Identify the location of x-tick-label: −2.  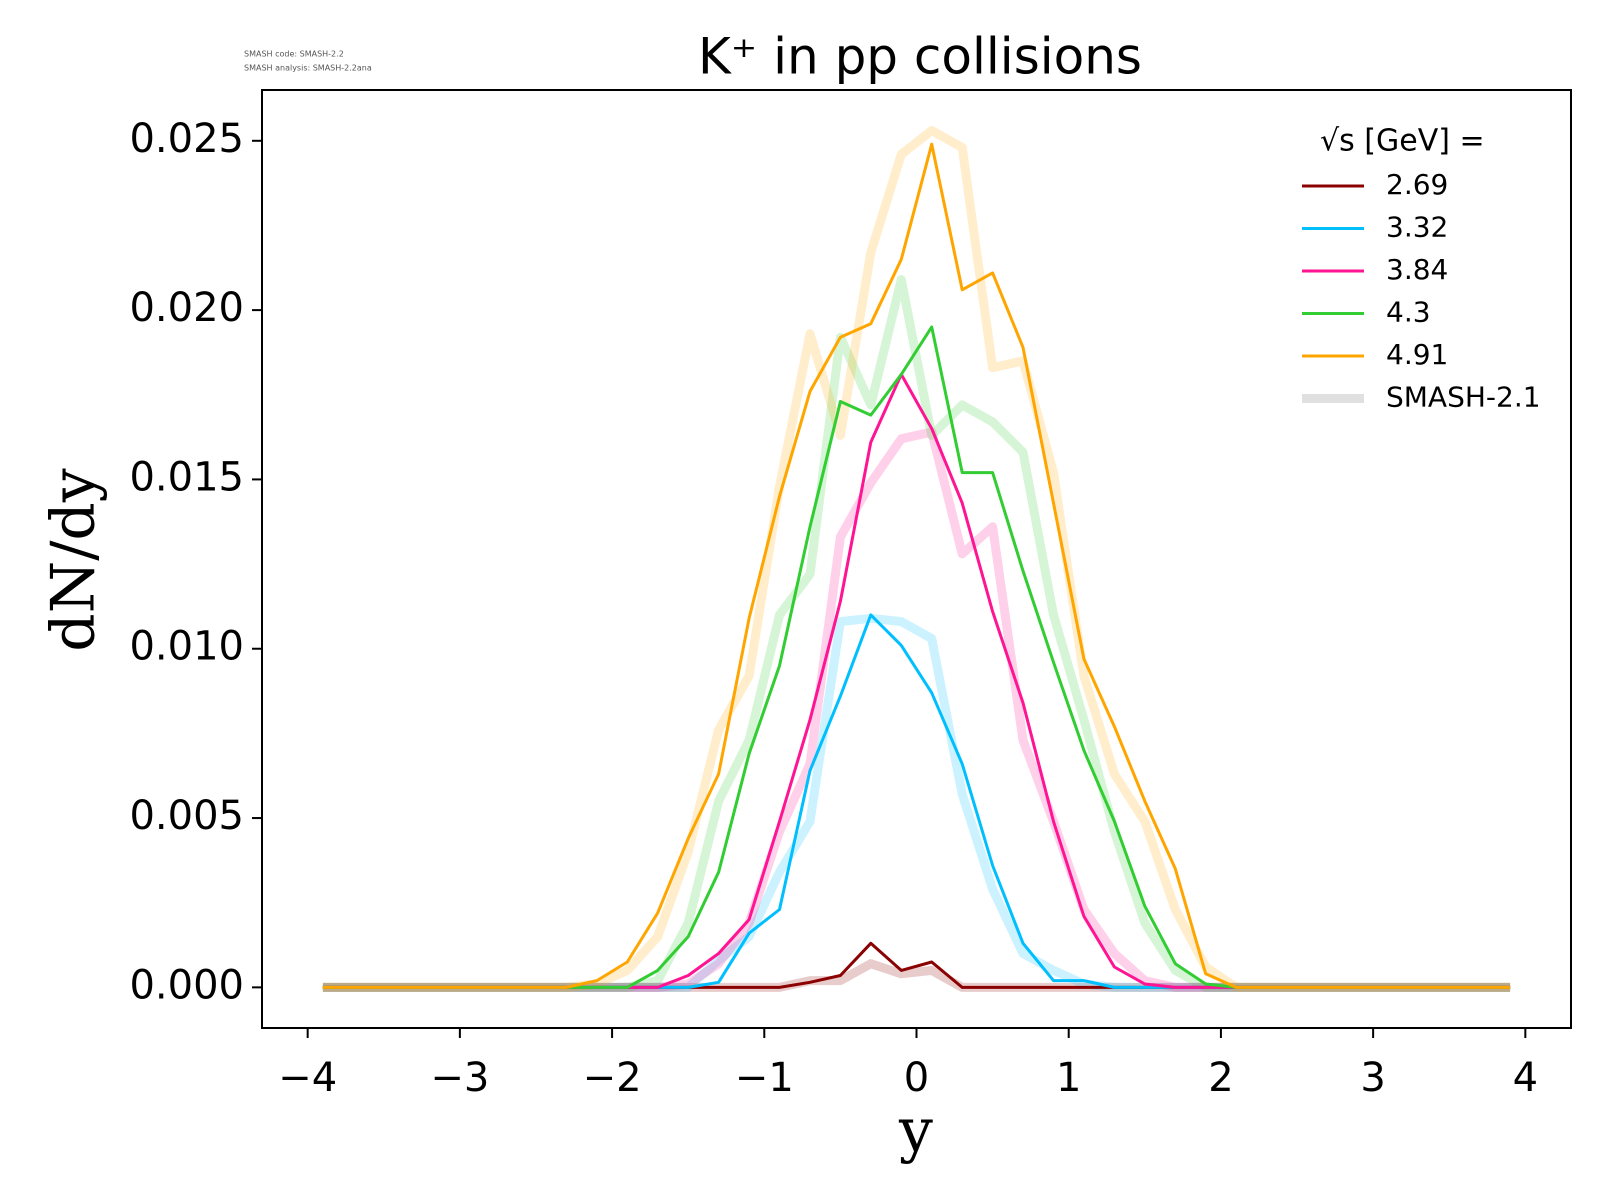
(612, 1078).